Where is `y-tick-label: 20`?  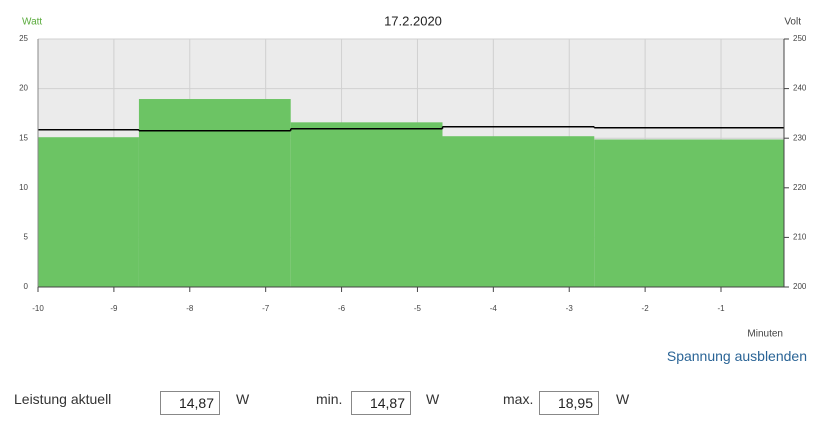
y-tick-label: 20 is located at coordinates (23, 88).